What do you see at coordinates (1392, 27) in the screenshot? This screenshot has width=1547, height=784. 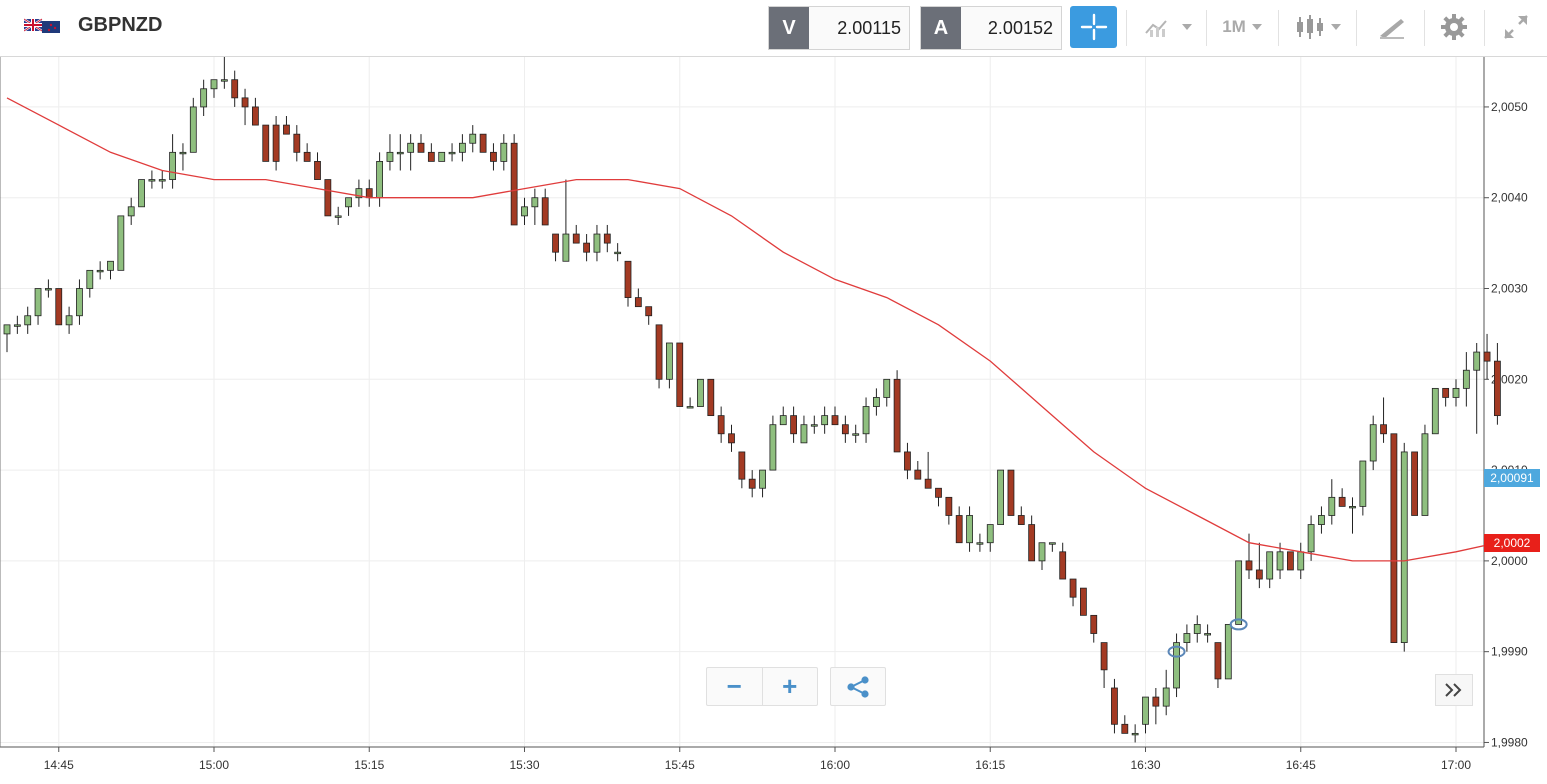 I see `drawing-tools-button` at bounding box center [1392, 27].